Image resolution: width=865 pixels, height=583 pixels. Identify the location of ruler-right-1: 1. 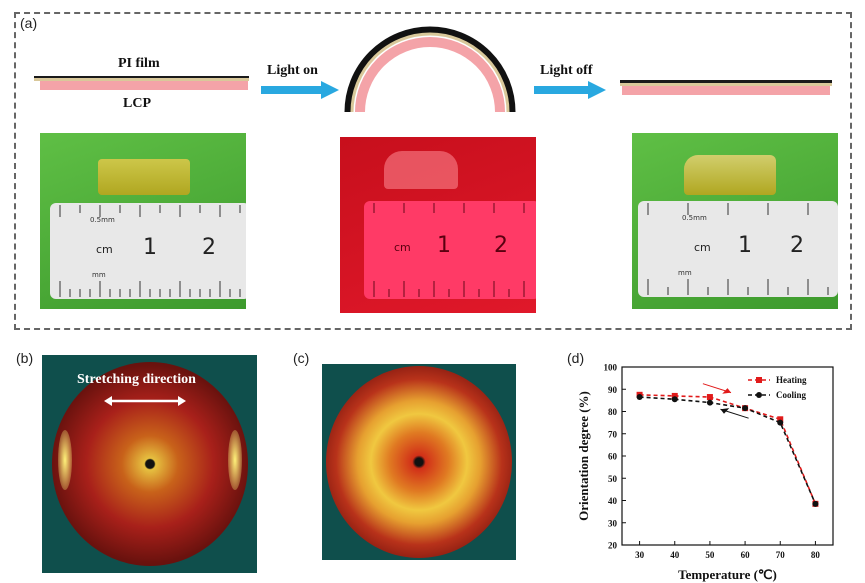
(745, 245).